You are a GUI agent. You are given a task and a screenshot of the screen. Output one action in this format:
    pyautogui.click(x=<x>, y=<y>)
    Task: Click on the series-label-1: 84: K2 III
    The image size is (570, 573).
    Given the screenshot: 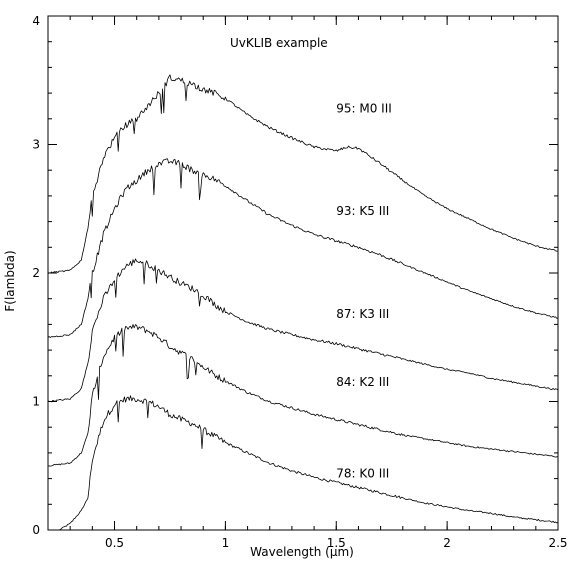 What is the action you would take?
    pyautogui.click(x=362, y=382)
    